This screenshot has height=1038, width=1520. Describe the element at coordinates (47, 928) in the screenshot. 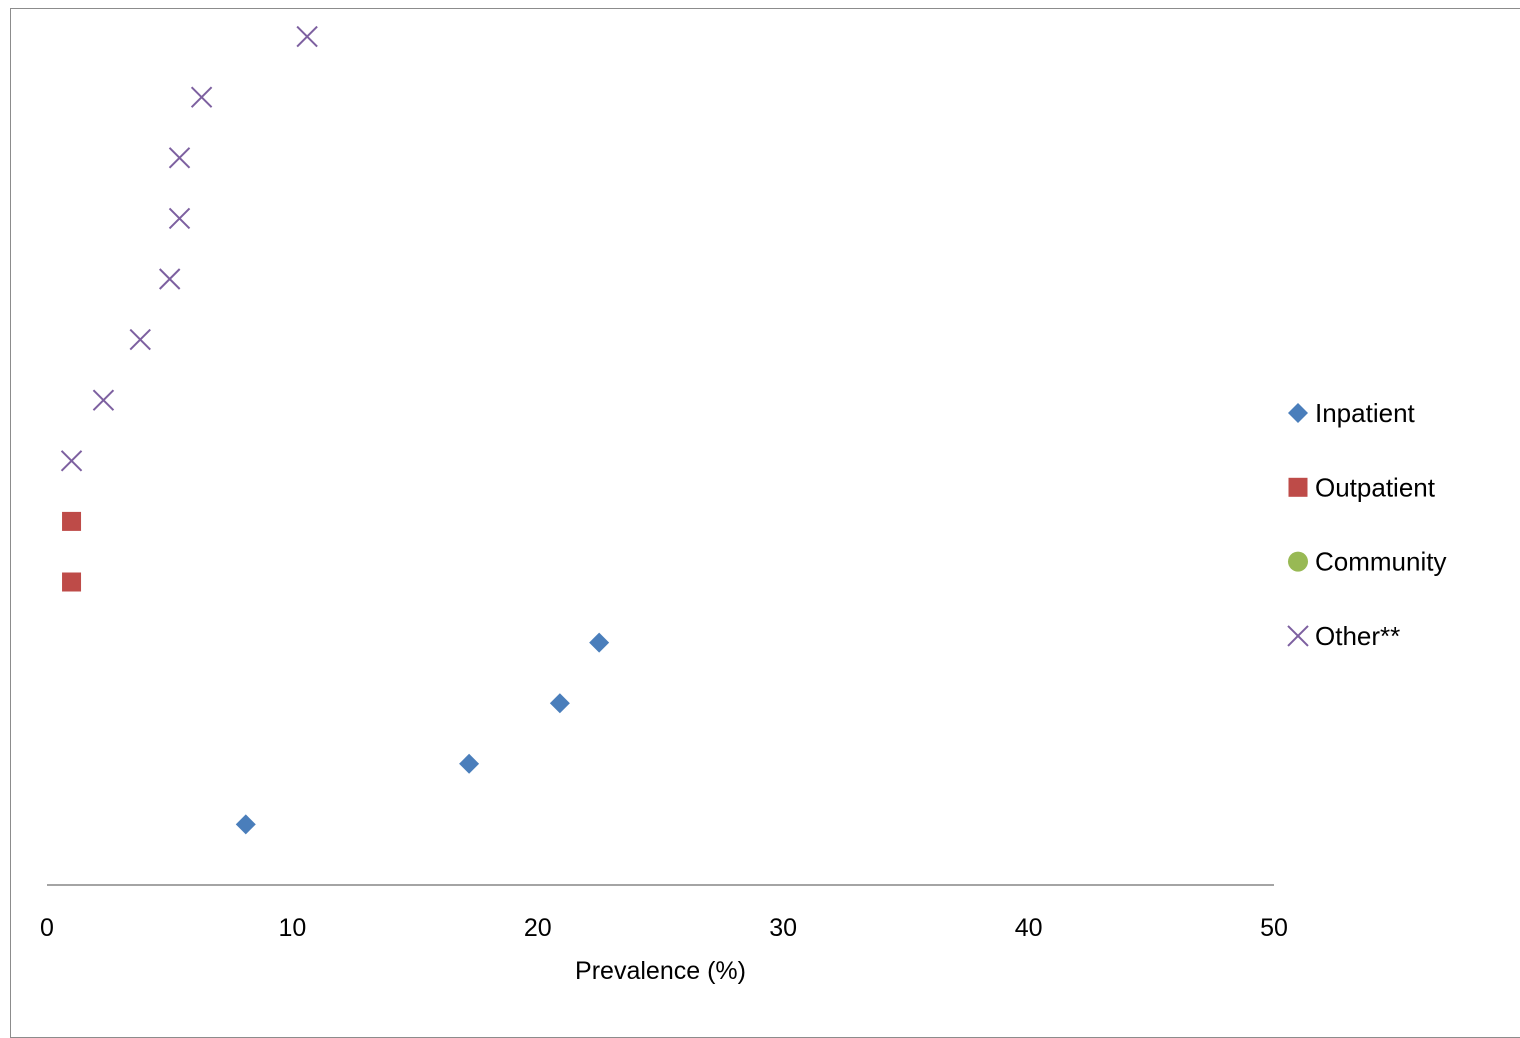

I see `x-tick-label: 0` at that location.